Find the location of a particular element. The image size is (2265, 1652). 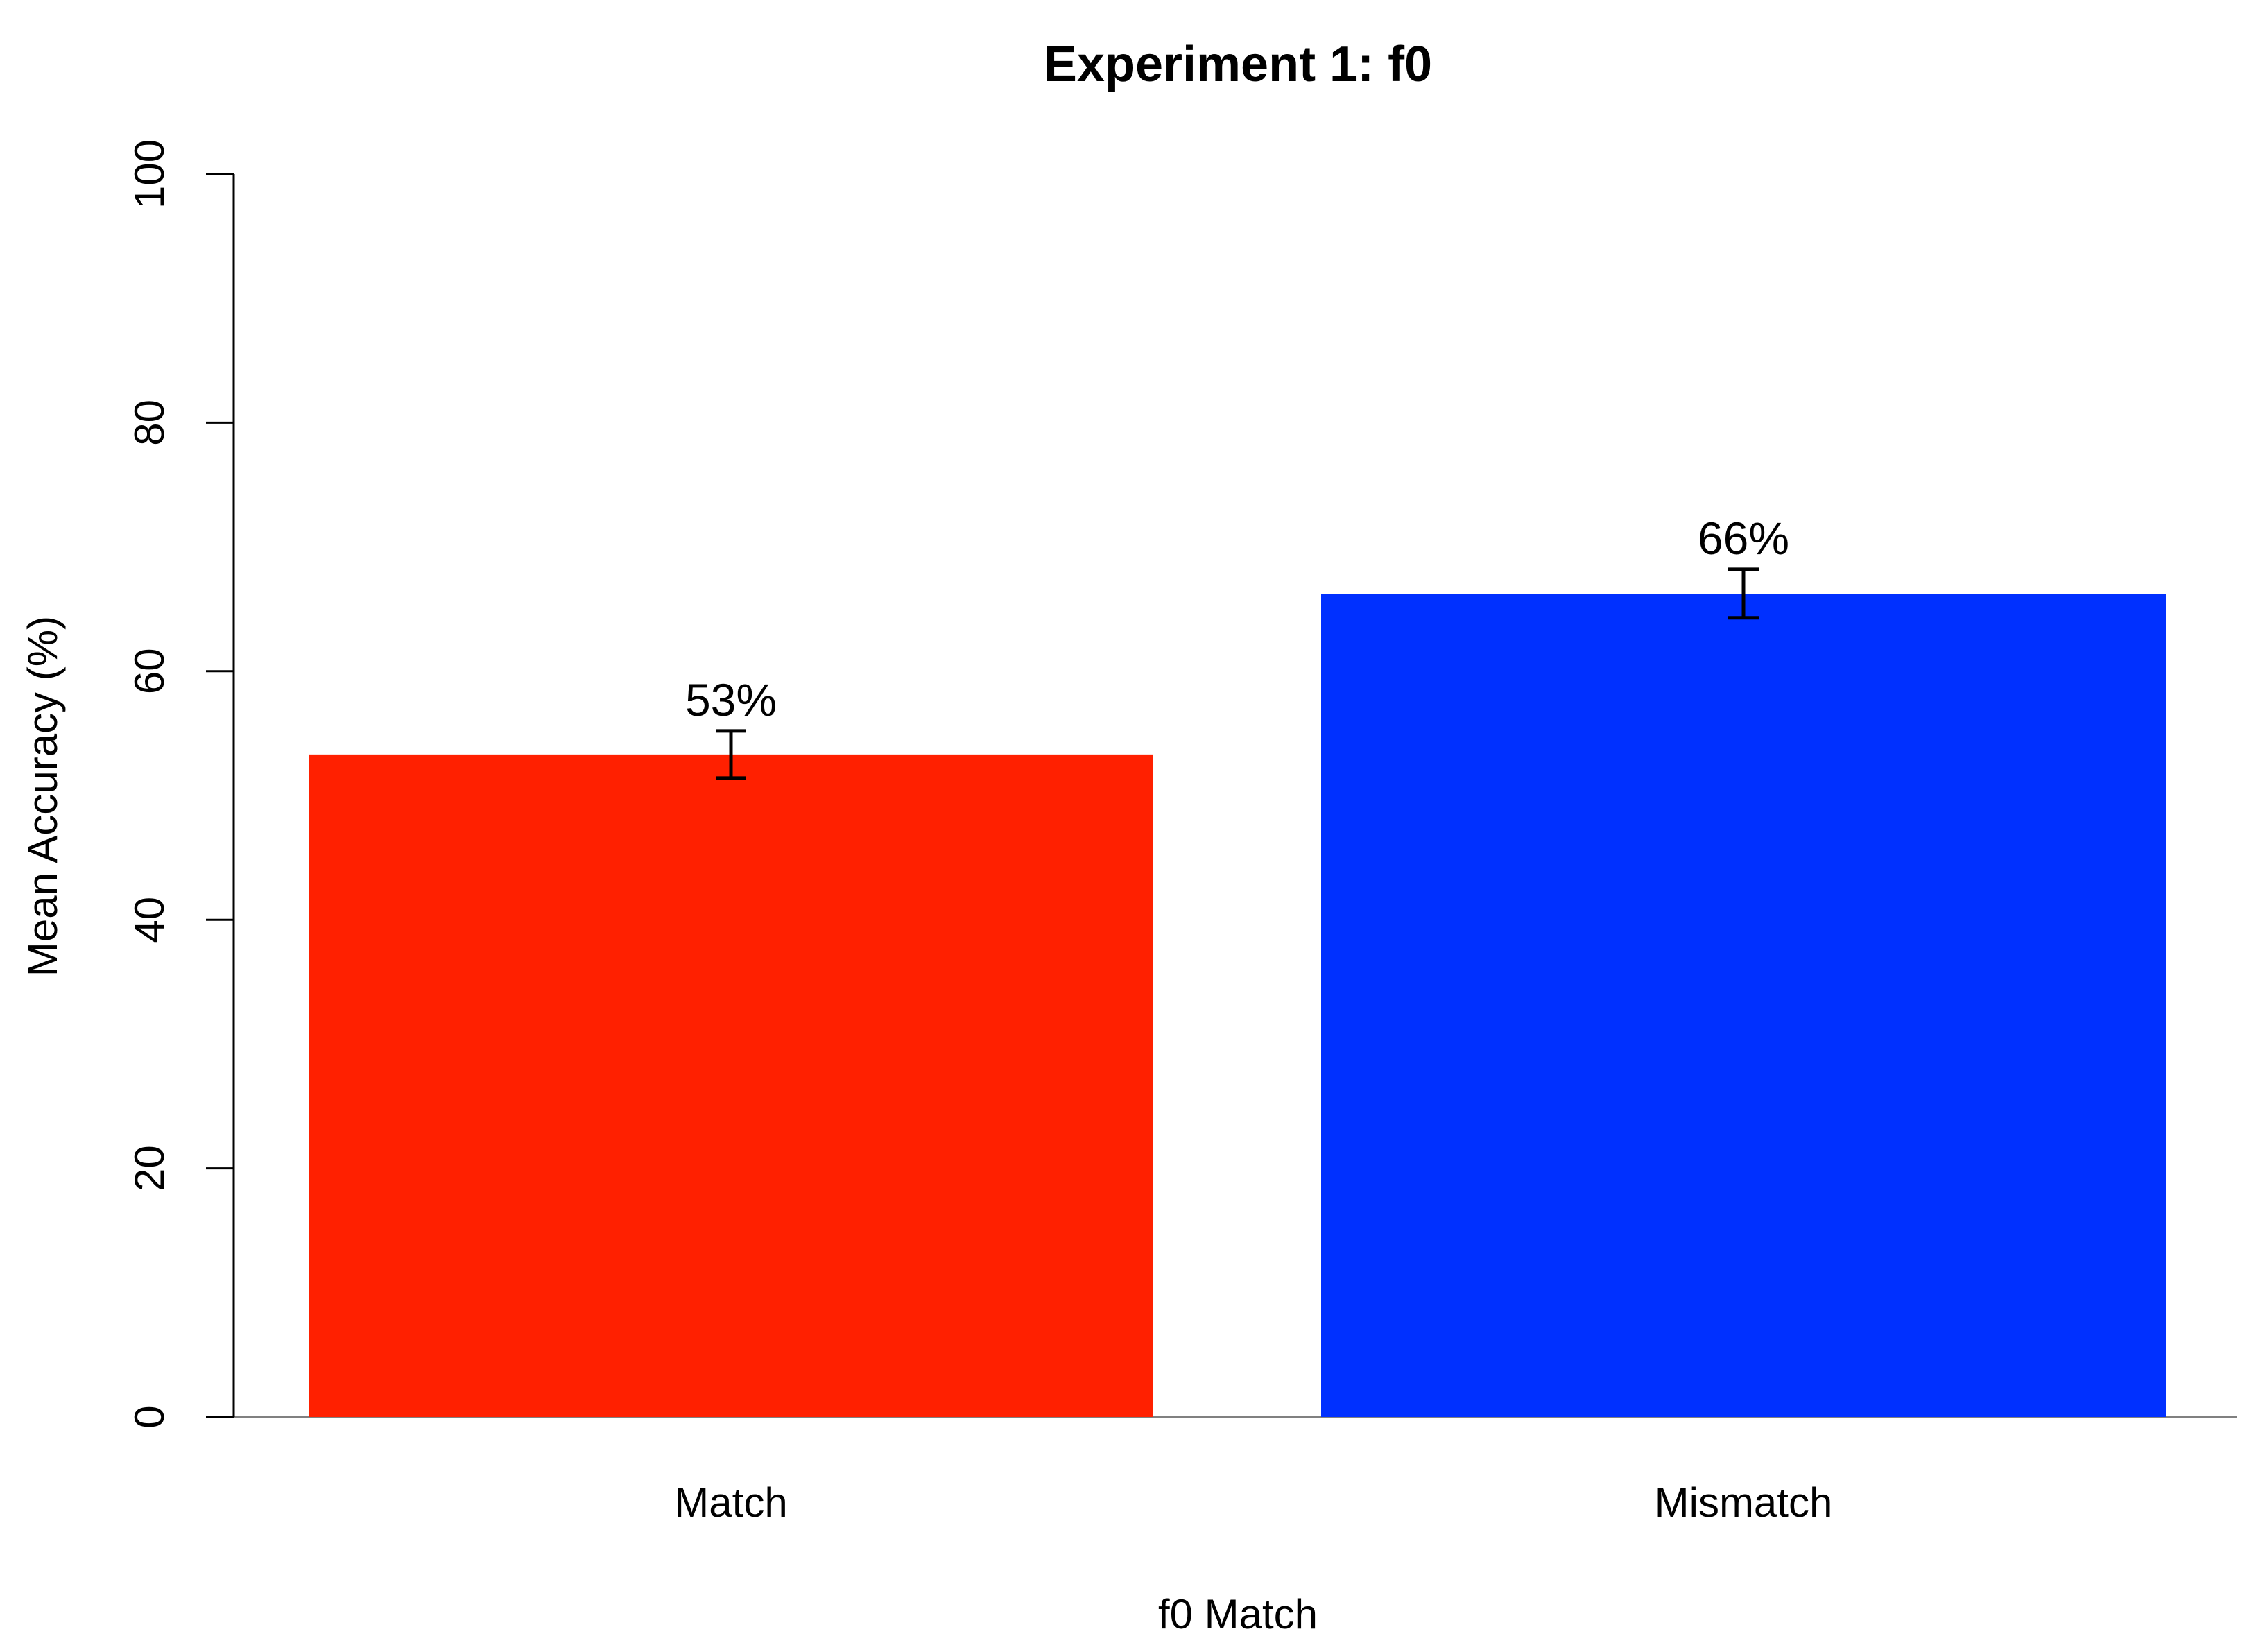

y-tick-label-0: 0 is located at coordinates (149, 1416).